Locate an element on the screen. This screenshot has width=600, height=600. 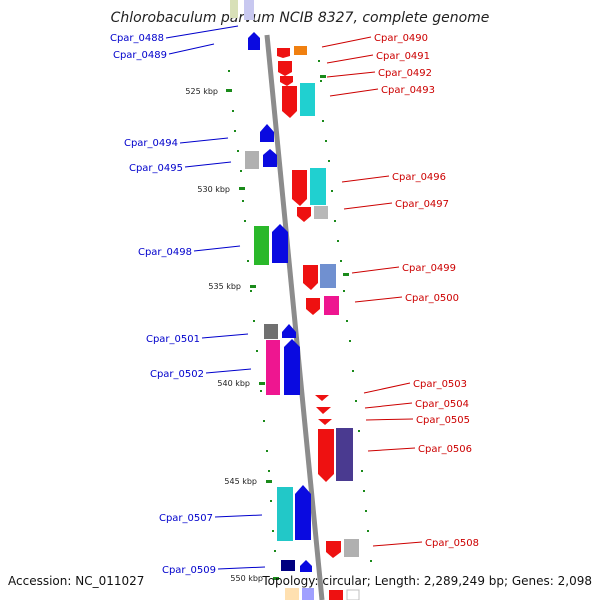
reverse-strand-genes is located at coordinates (272, 300).